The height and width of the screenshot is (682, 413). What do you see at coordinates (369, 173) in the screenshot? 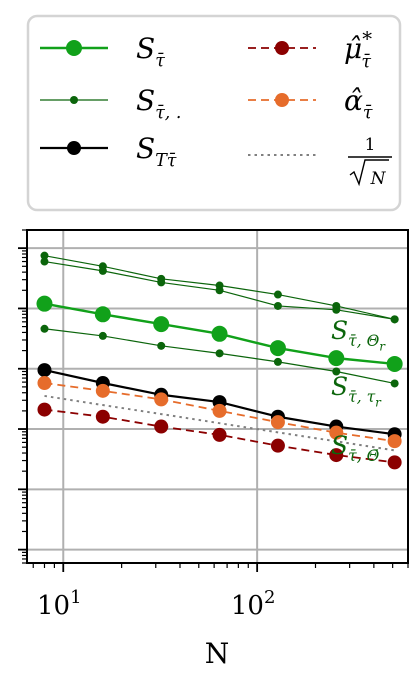
I see `legend-label-sqrt-sign` at bounding box center [369, 173].